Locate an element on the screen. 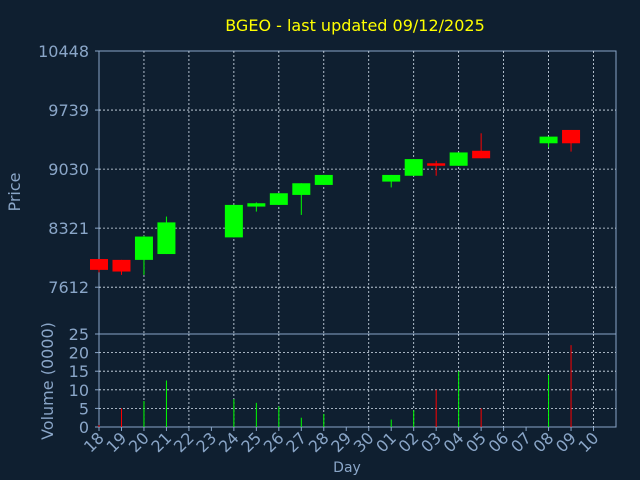 The height and width of the screenshot is (480, 640). price-tick-label: 8321 is located at coordinates (68, 228).